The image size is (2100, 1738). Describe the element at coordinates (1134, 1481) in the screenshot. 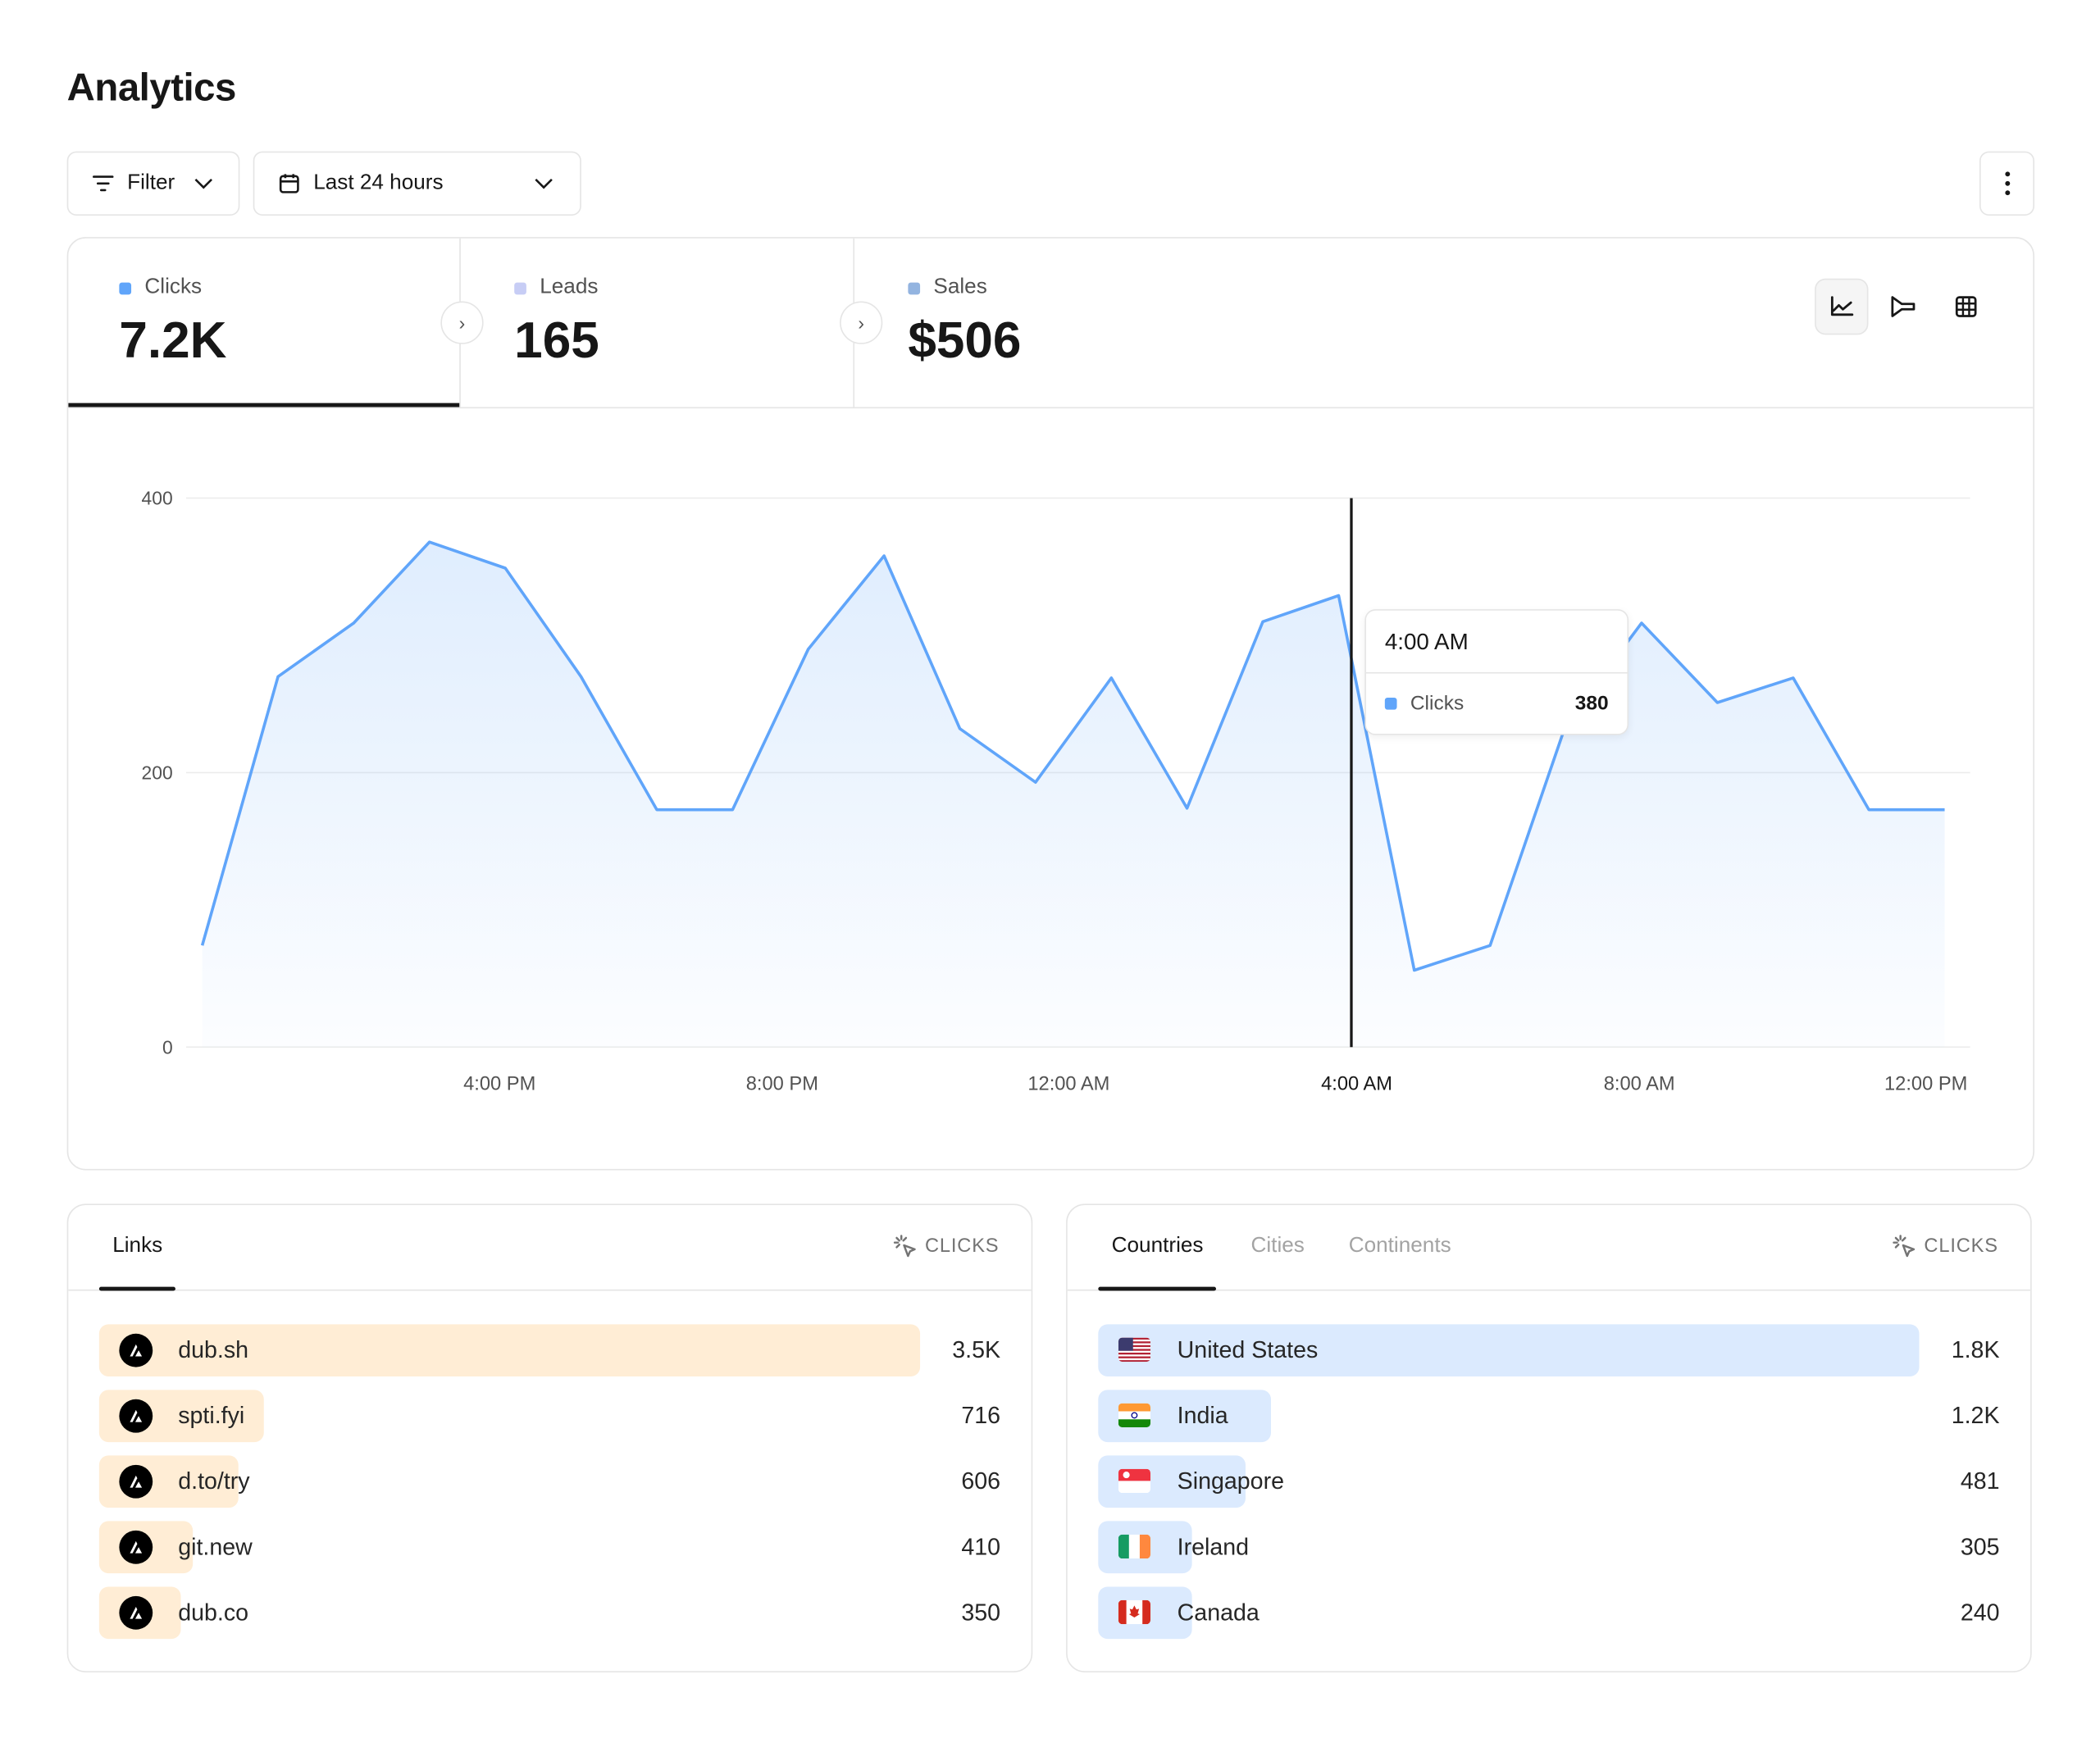

I see `flag-sg-icon` at that location.